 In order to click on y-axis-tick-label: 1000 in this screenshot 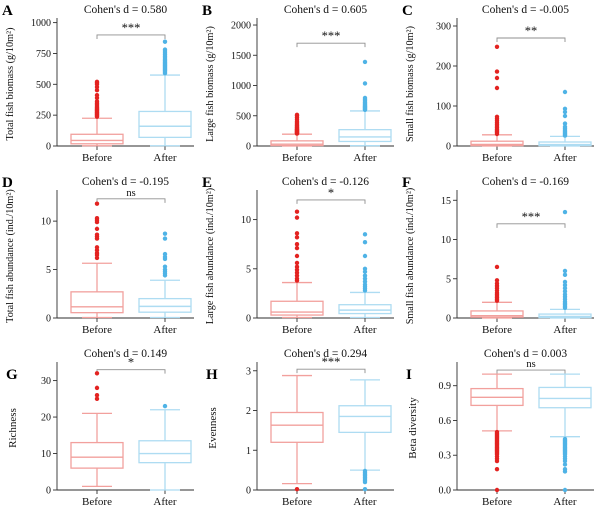, I will do `click(241, 86)`.